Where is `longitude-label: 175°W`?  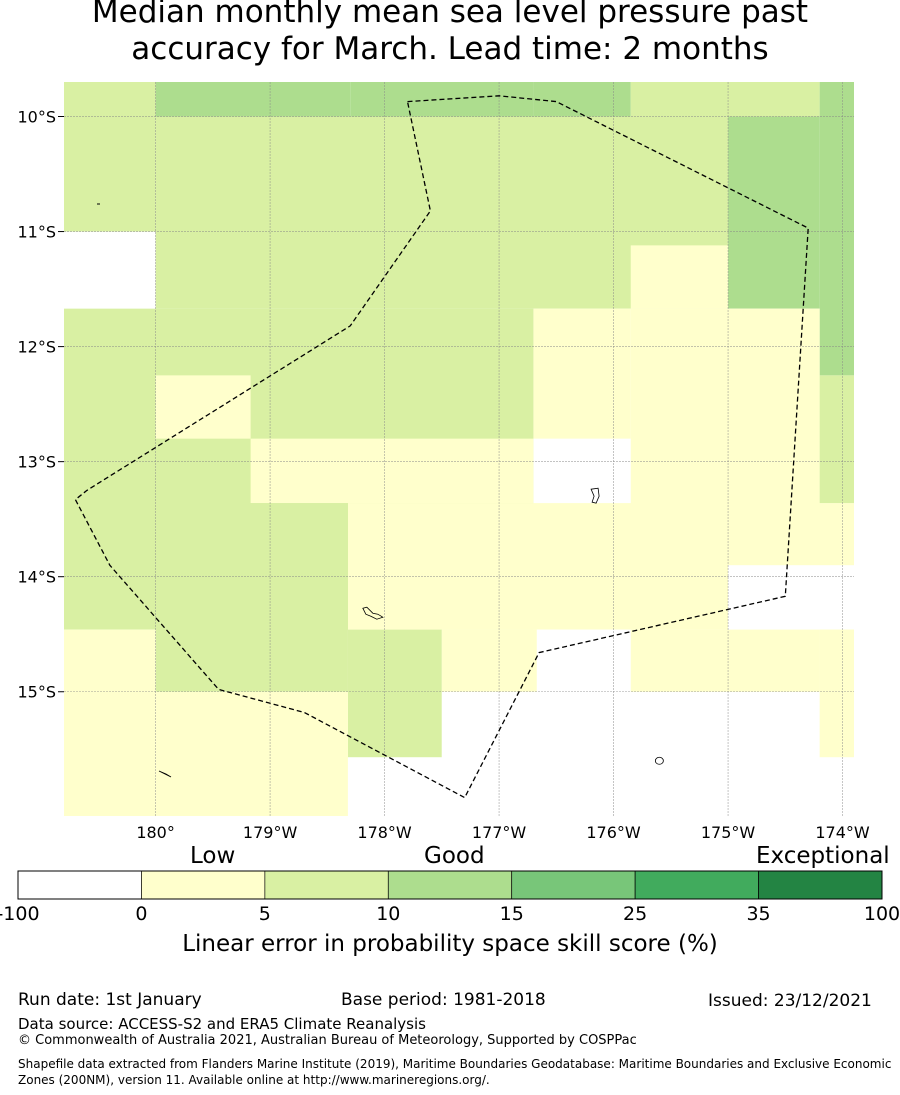 longitude-label: 175°W is located at coordinates (728, 832).